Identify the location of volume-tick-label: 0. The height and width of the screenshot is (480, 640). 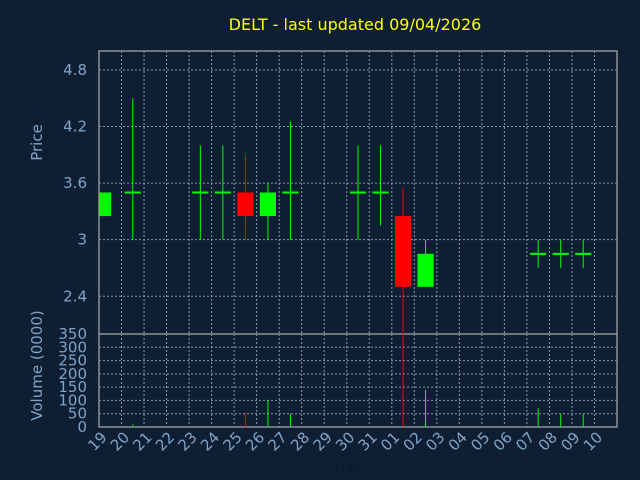
(82, 427).